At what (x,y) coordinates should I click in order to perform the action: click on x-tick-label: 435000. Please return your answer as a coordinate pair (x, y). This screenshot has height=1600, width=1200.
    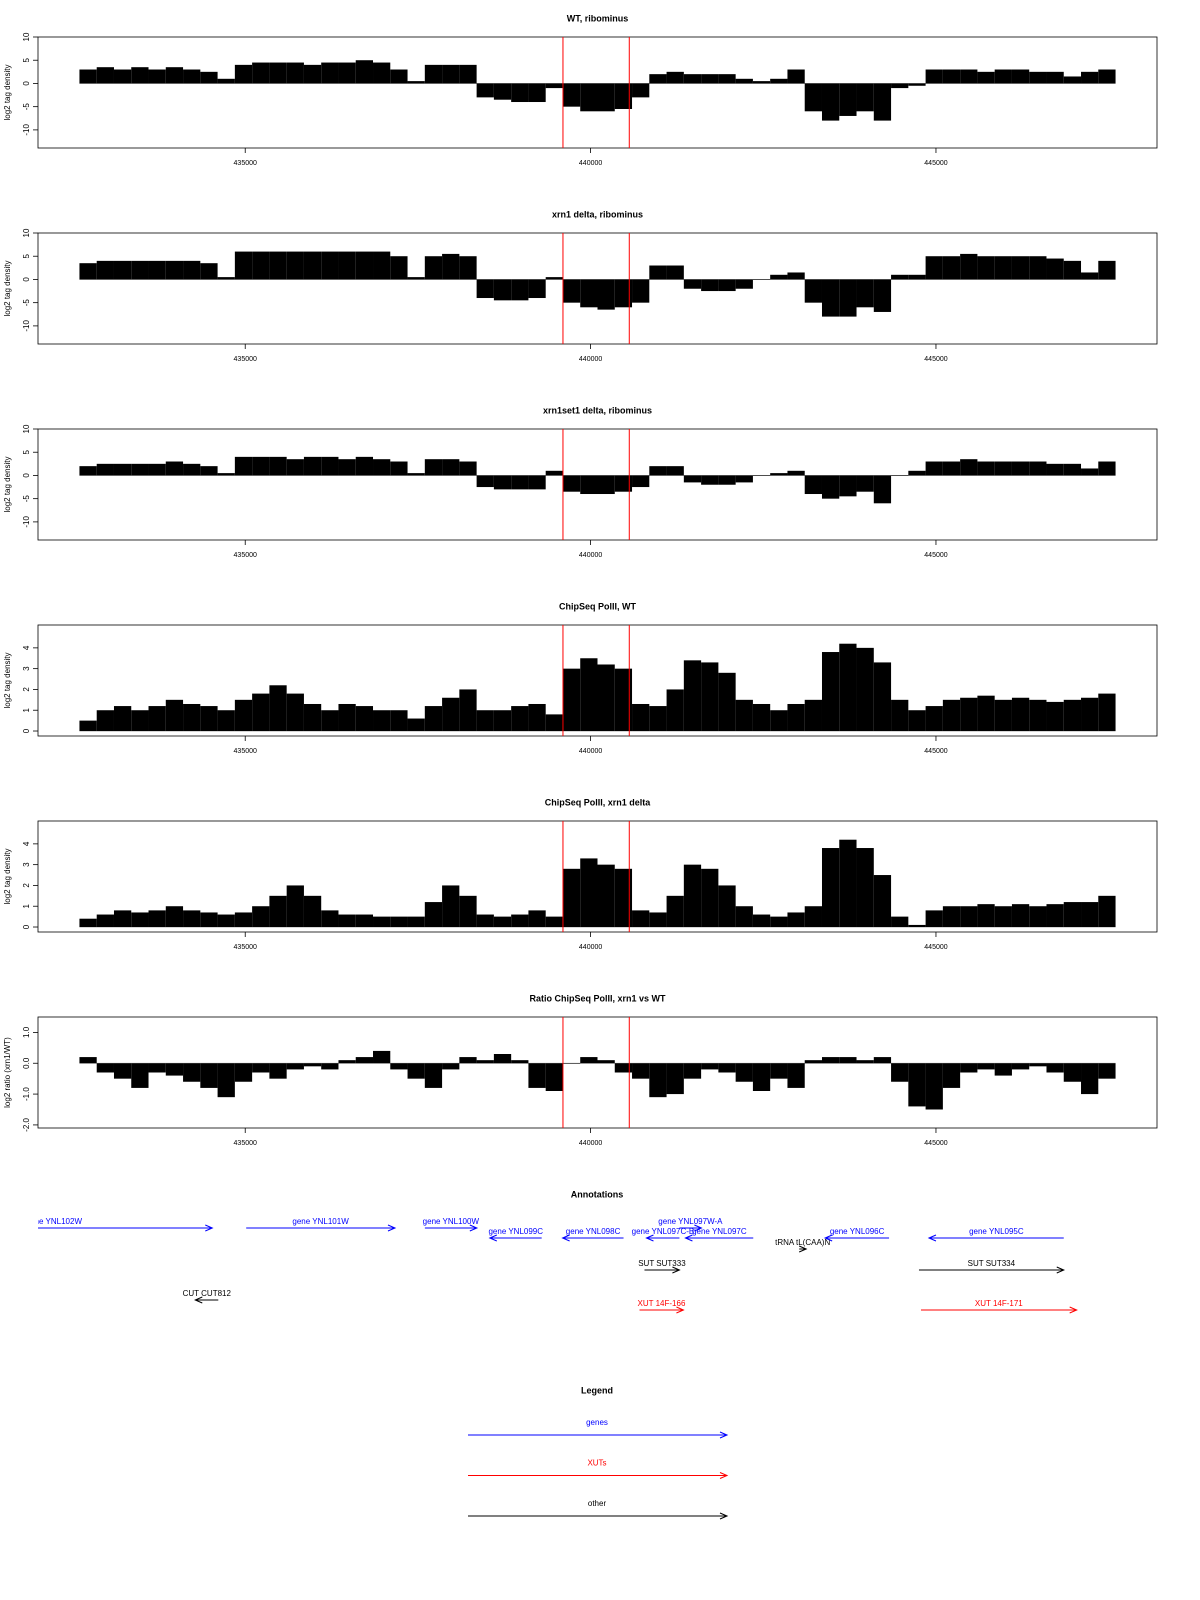
    Looking at the image, I should click on (245, 947).